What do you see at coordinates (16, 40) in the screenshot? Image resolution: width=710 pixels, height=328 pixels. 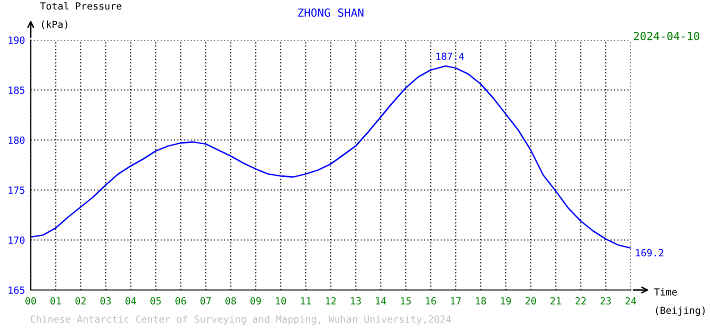 I see `y-tick-label: 190` at bounding box center [16, 40].